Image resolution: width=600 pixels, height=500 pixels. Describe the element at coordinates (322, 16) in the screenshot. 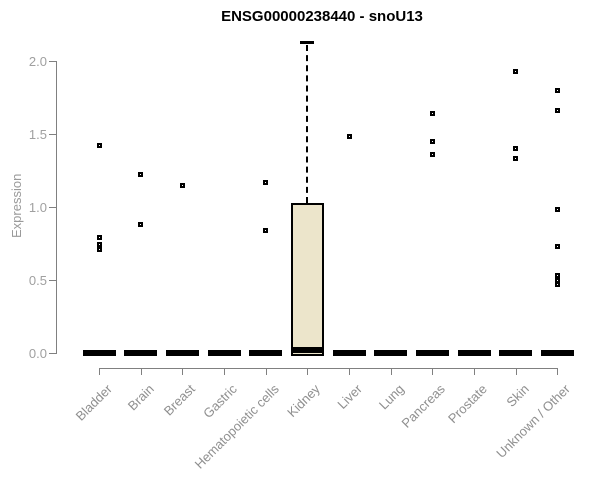

I see `chart-title: ENSG00000238440 - snoU13` at that location.